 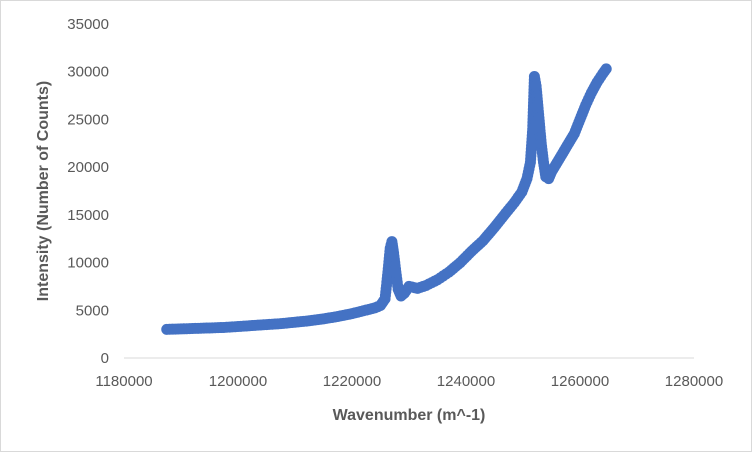 I want to click on y-tick-label: 0, so click(x=105, y=358).